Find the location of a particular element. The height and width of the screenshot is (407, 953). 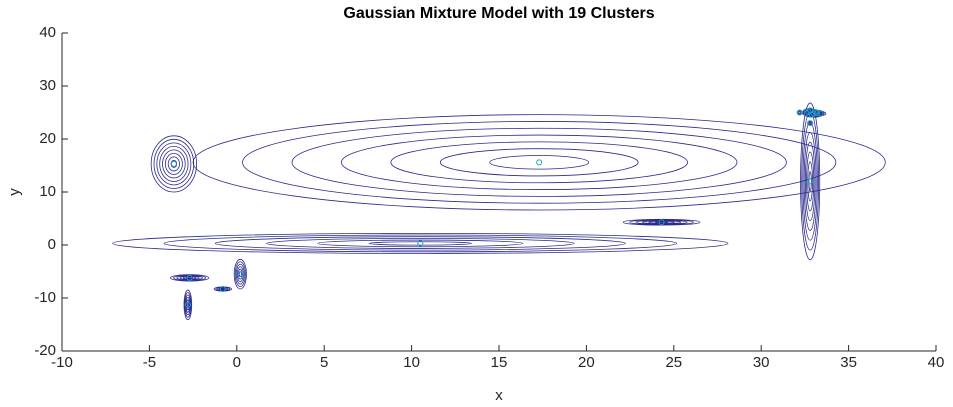

x-tick-label: 35 is located at coordinates (848, 362).